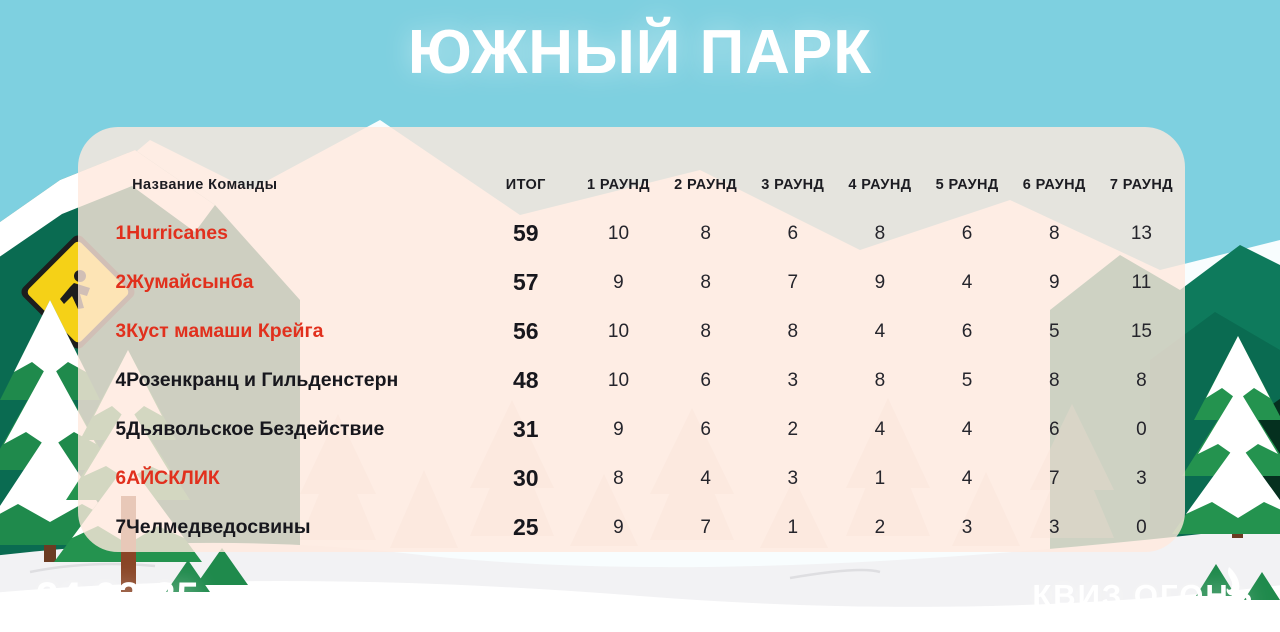 This screenshot has height=632, width=1280. Describe the element at coordinates (121, 233) in the screenshot. I see `row-rank: 1` at that location.